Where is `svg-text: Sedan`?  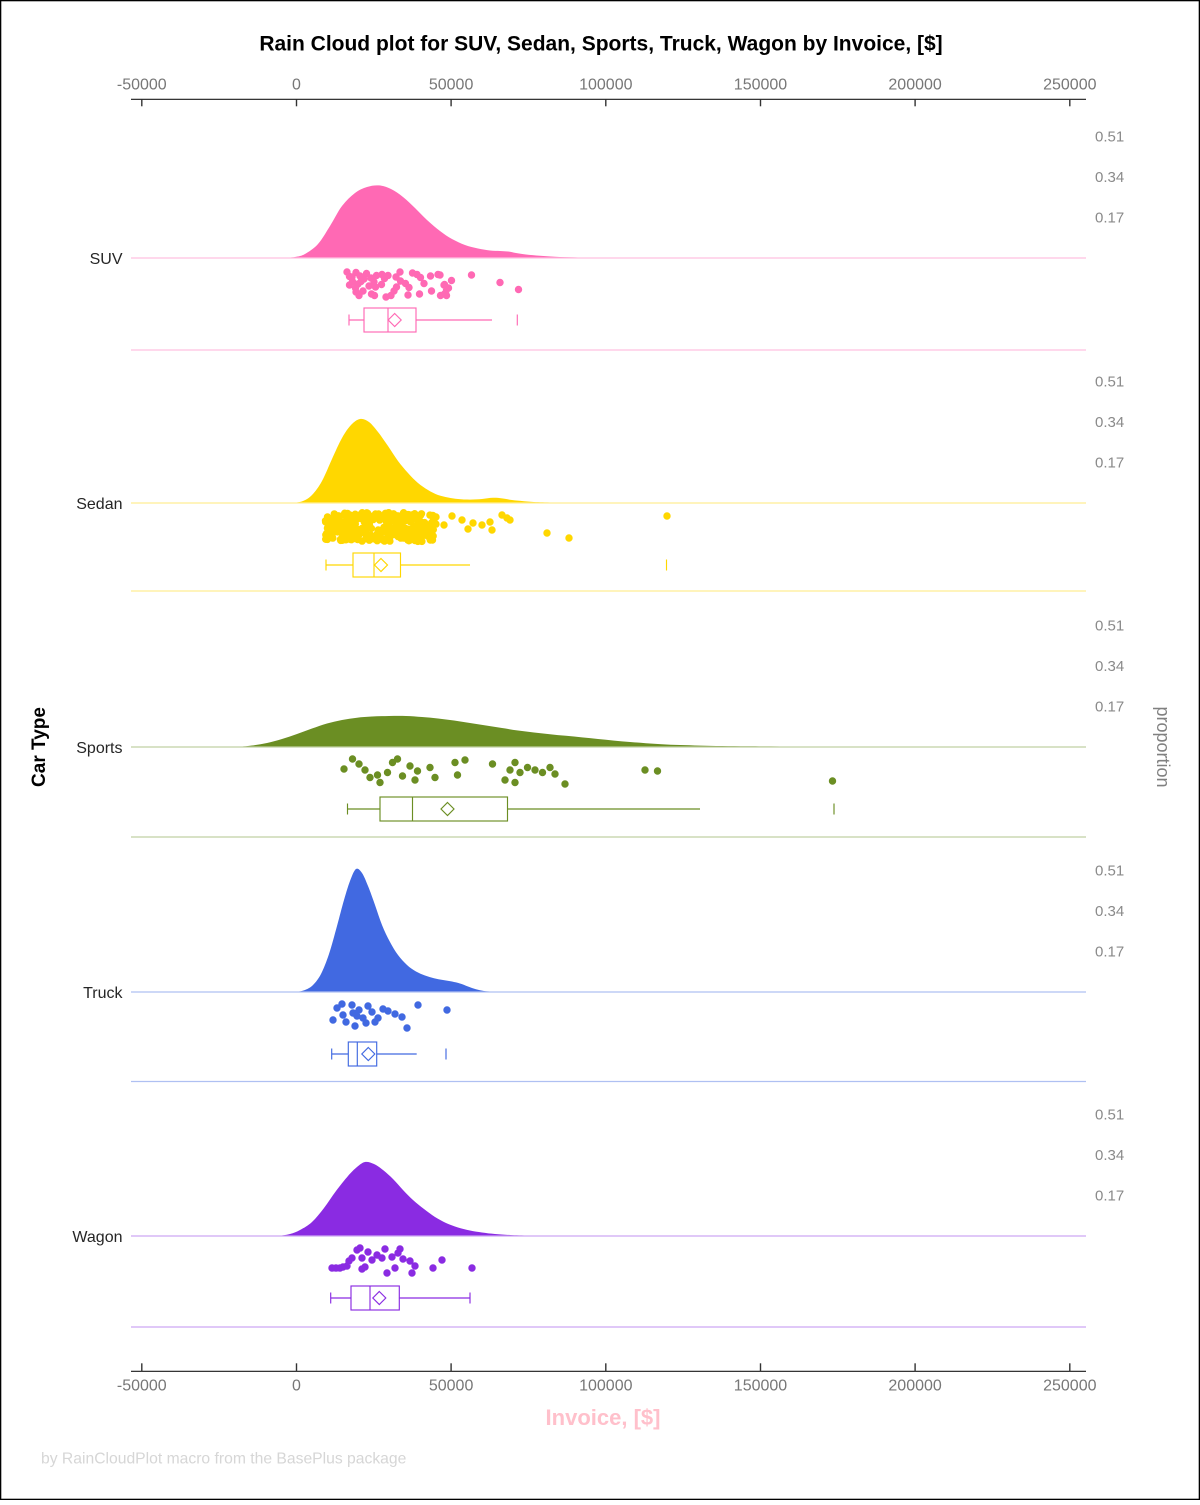
svg-text: Sedan is located at coordinates (99, 504).